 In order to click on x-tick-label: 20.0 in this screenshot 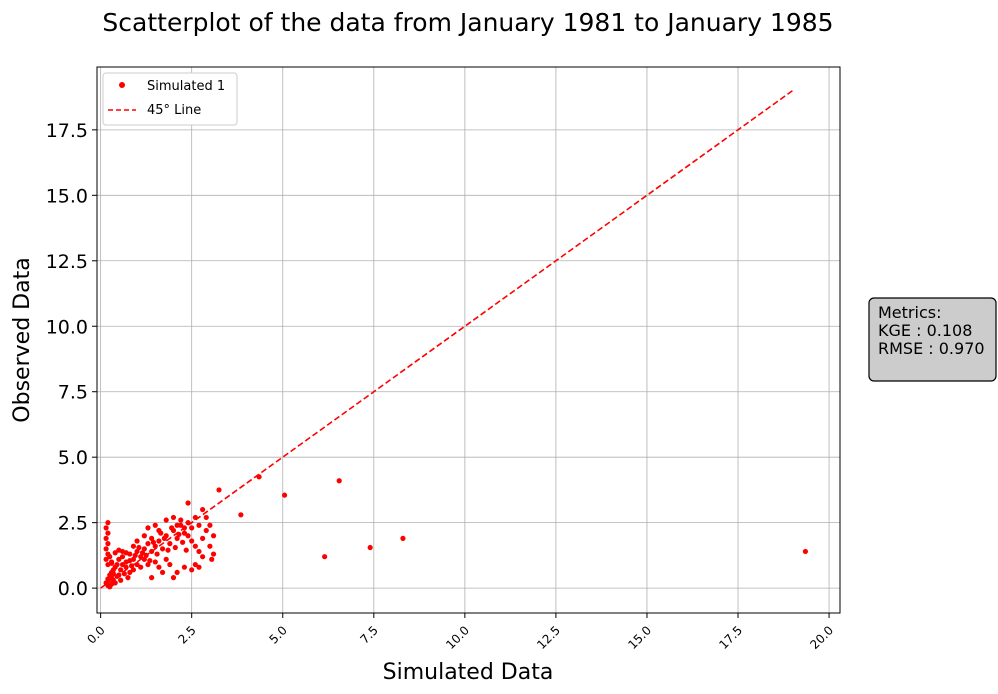, I will do `click(821, 637)`.